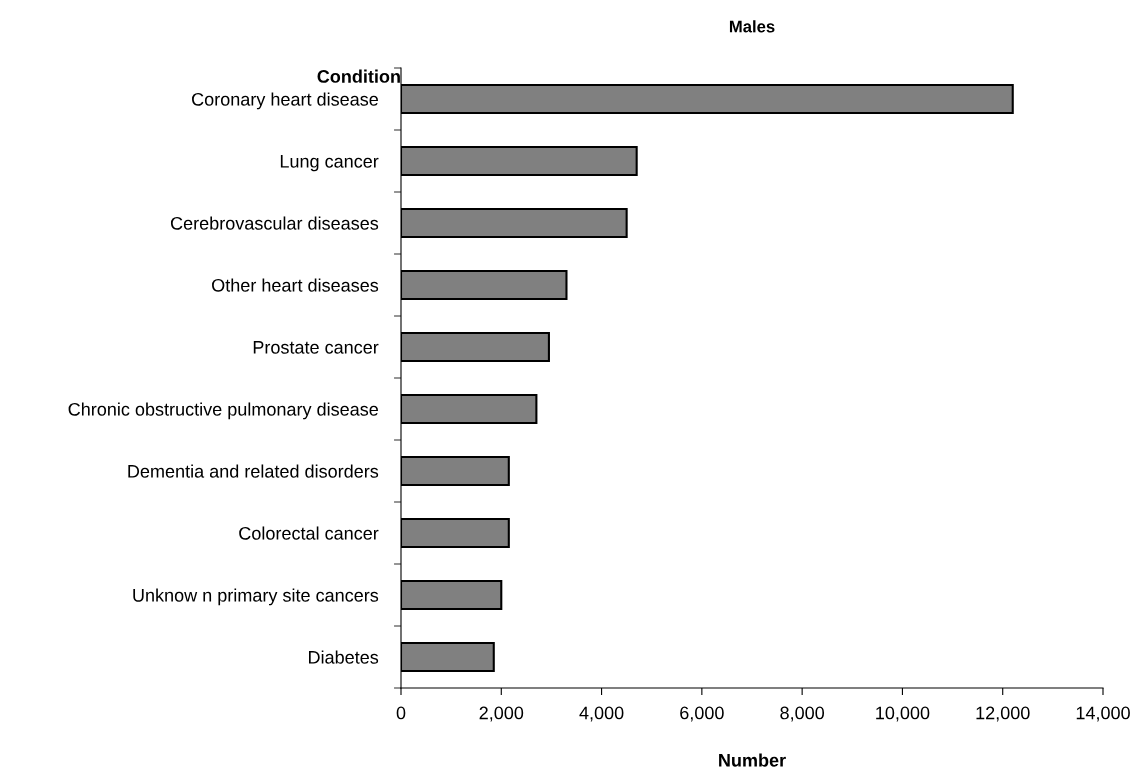 This screenshot has height=769, width=1140. Describe the element at coordinates (309, 533) in the screenshot. I see `y-tick-label: Colorectal cancer` at that location.